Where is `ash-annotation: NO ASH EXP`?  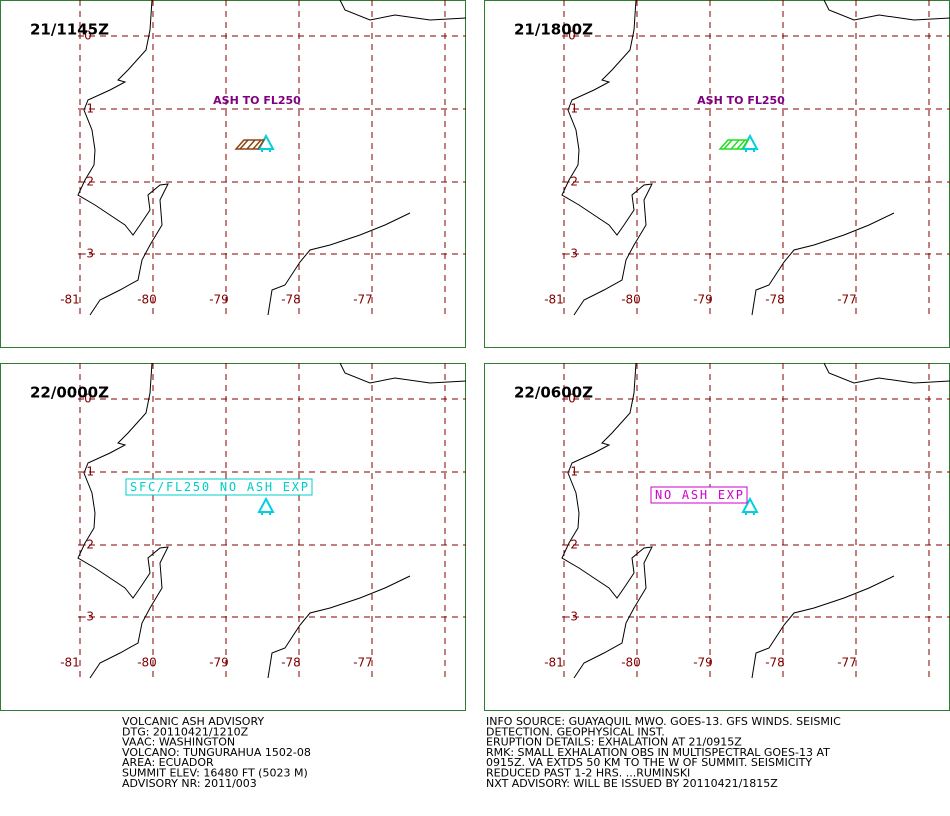 ash-annotation: NO ASH EXP is located at coordinates (699, 495).